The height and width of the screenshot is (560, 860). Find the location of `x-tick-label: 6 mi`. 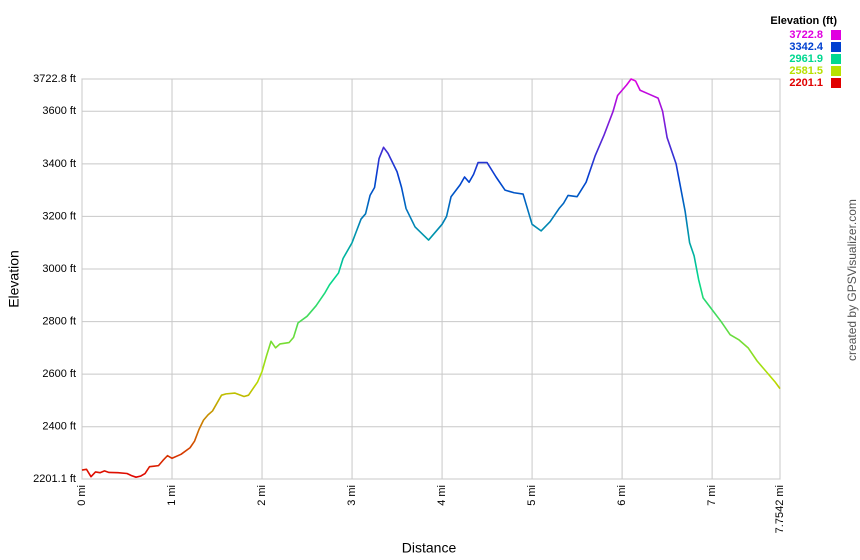

x-tick-label: 6 mi is located at coordinates (622, 495).